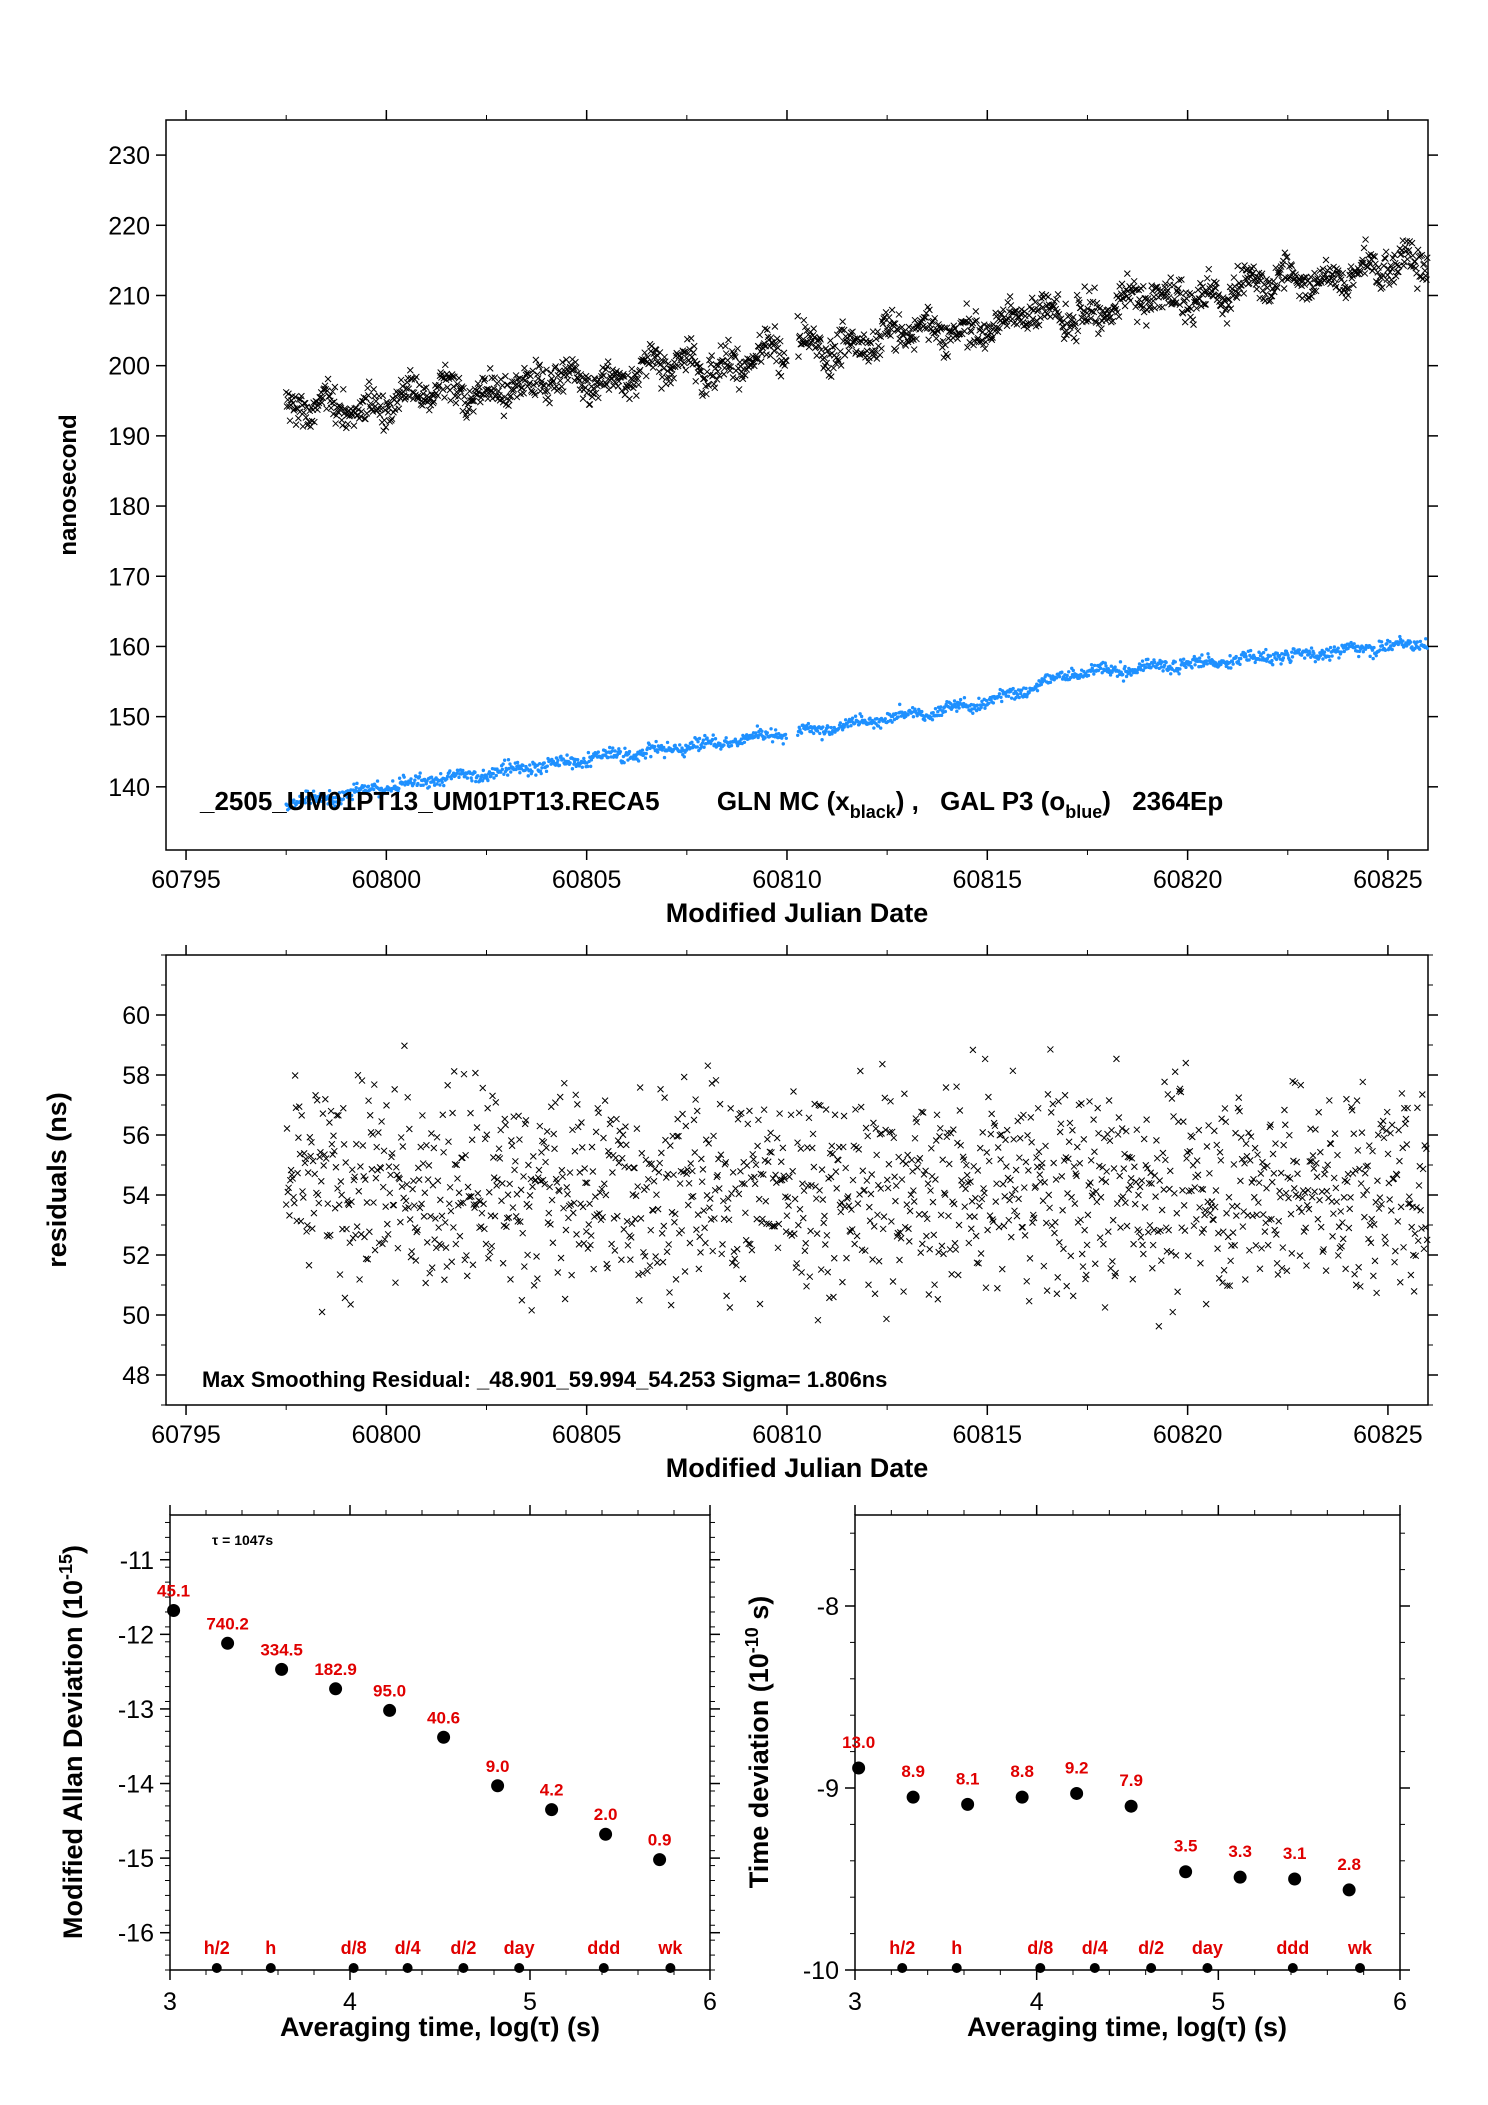  Describe the element at coordinates (1240, 1851) in the screenshot. I see `point-label: 3.3` at that location.